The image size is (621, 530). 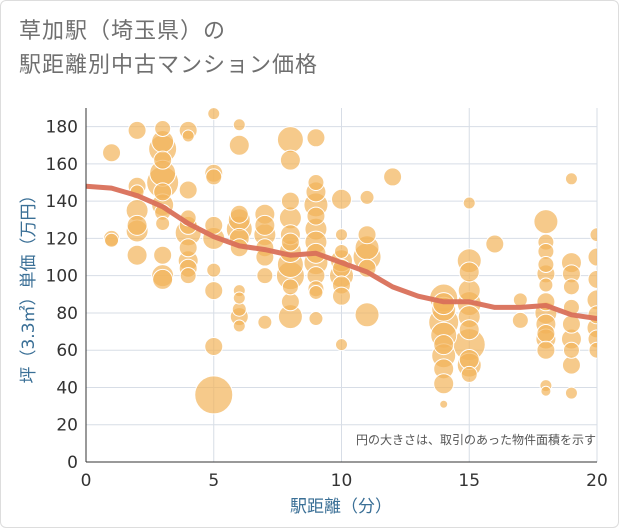 What do you see at coordinates (62, 165) in the screenshot?
I see `y-tick-label: 160` at bounding box center [62, 165].